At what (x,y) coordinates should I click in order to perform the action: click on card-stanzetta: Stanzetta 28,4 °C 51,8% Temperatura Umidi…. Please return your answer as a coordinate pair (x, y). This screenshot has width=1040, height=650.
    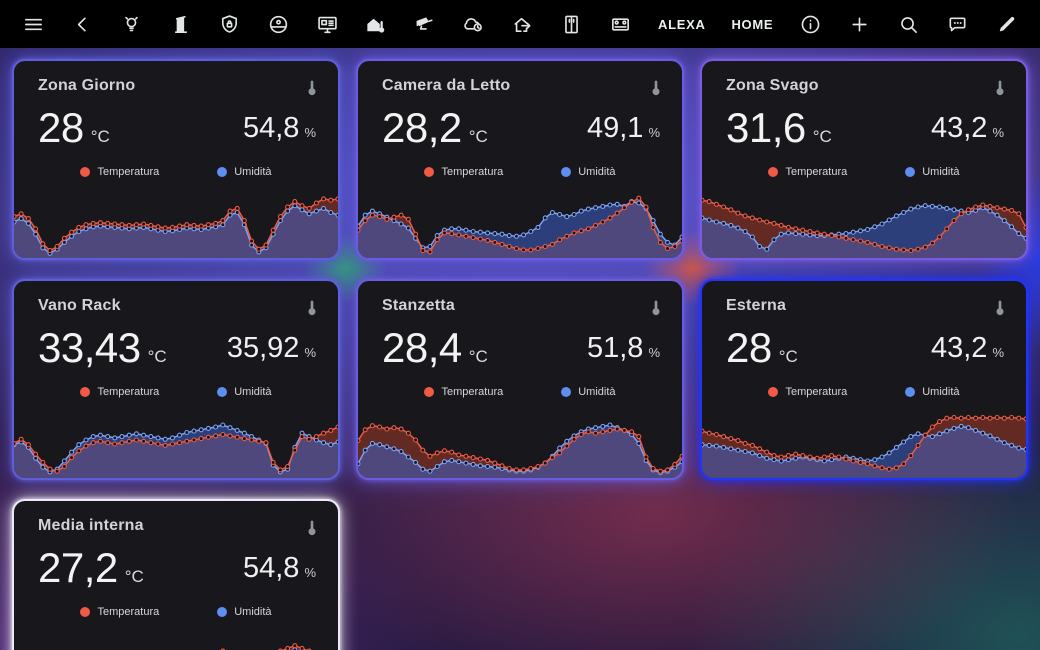
    Looking at the image, I should click on (520, 379).